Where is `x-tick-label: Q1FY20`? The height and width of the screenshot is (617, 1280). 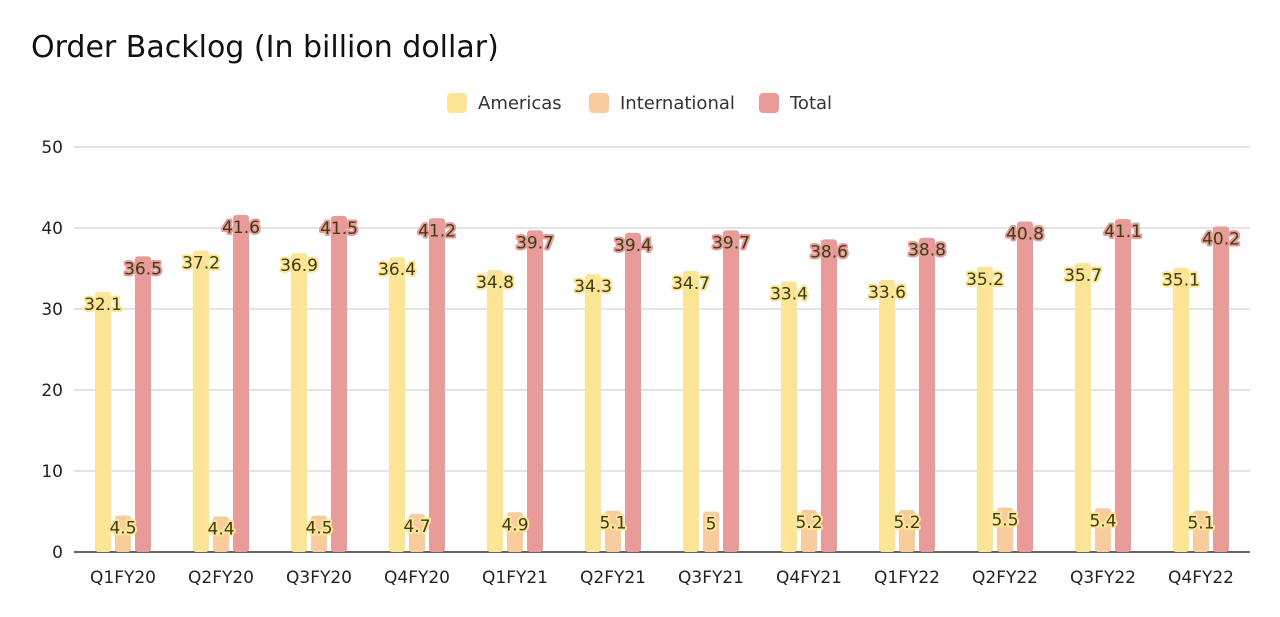
x-tick-label: Q1FY20 is located at coordinates (123, 578).